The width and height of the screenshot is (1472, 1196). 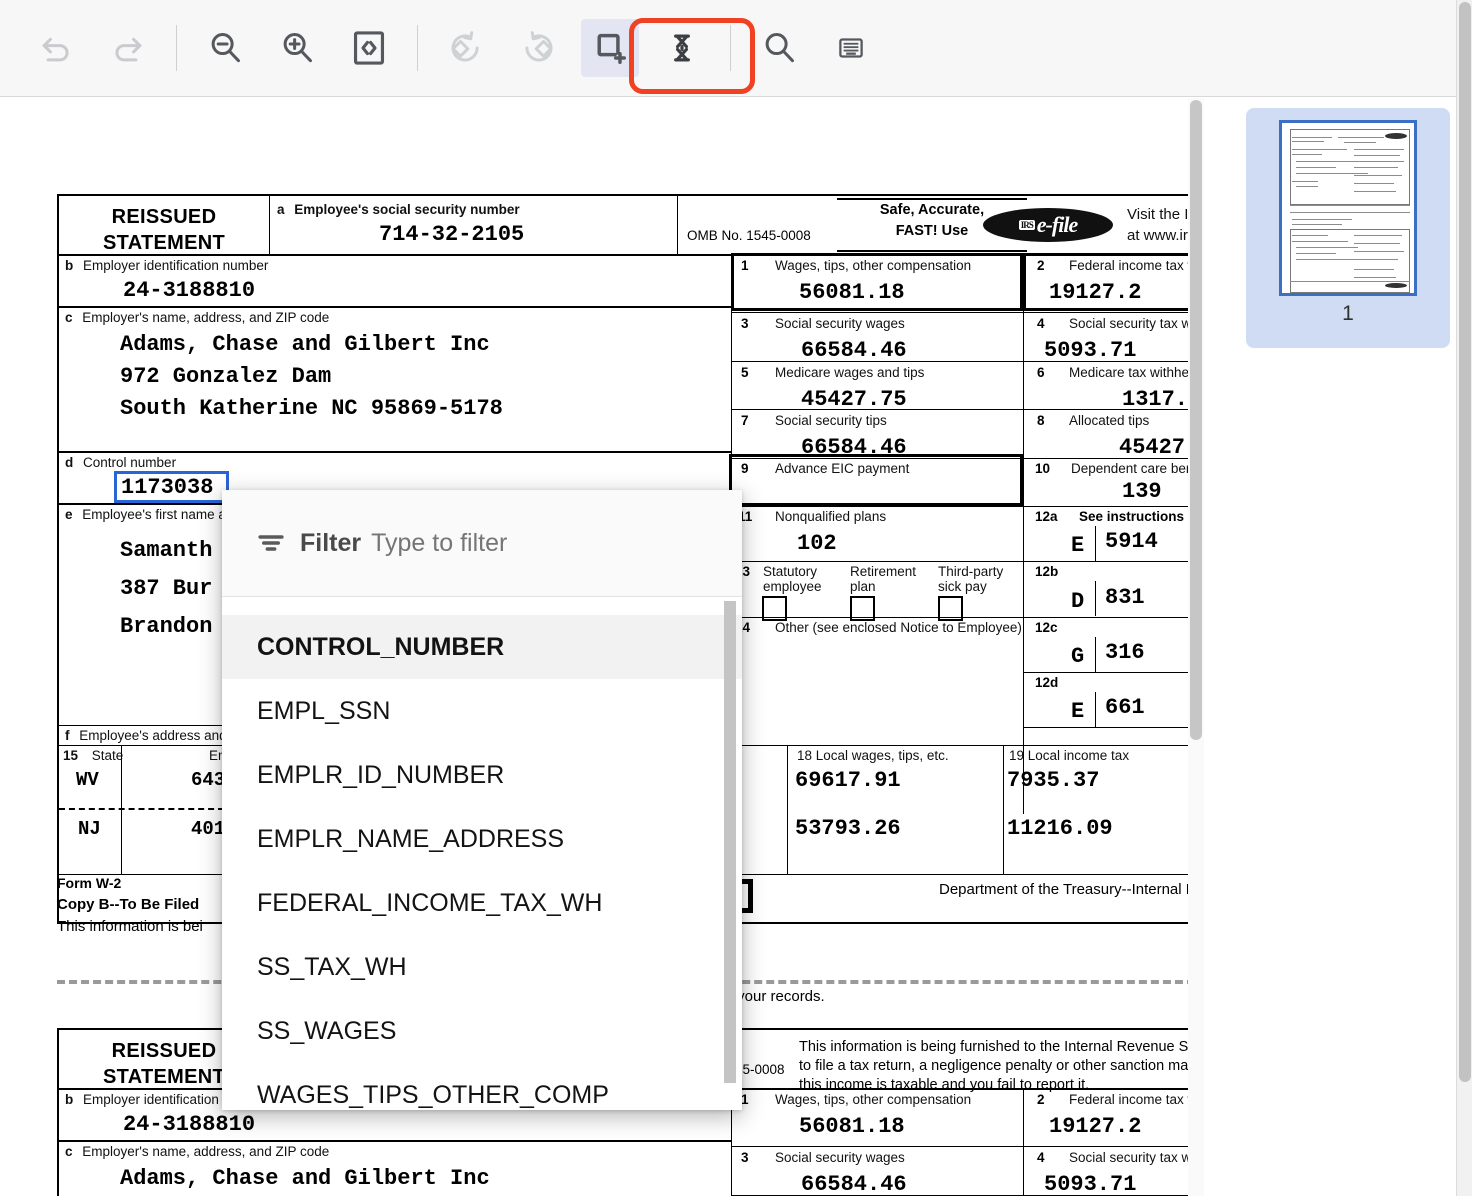 What do you see at coordinates (120, 462) in the screenshot?
I see `box-d-label: d Control number` at bounding box center [120, 462].